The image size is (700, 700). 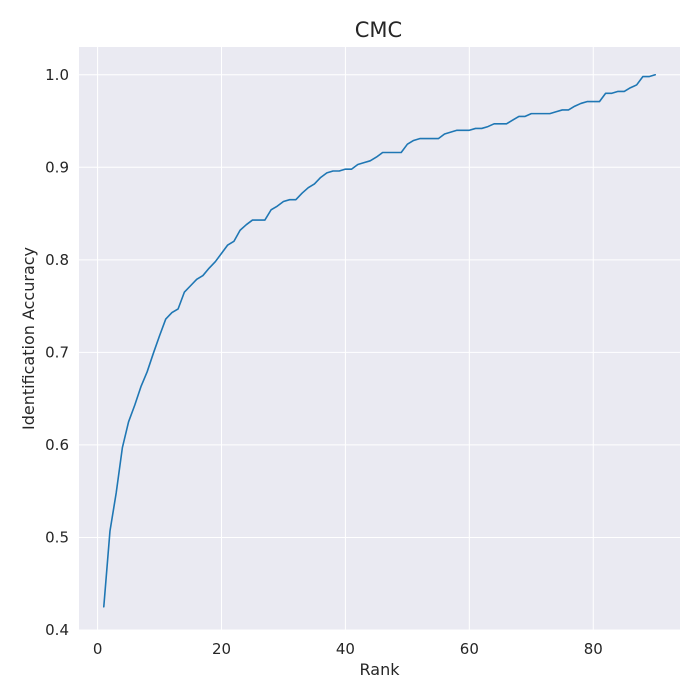 What do you see at coordinates (28, 338) in the screenshot?
I see `y-axis-label: Identification Accuracy` at bounding box center [28, 338].